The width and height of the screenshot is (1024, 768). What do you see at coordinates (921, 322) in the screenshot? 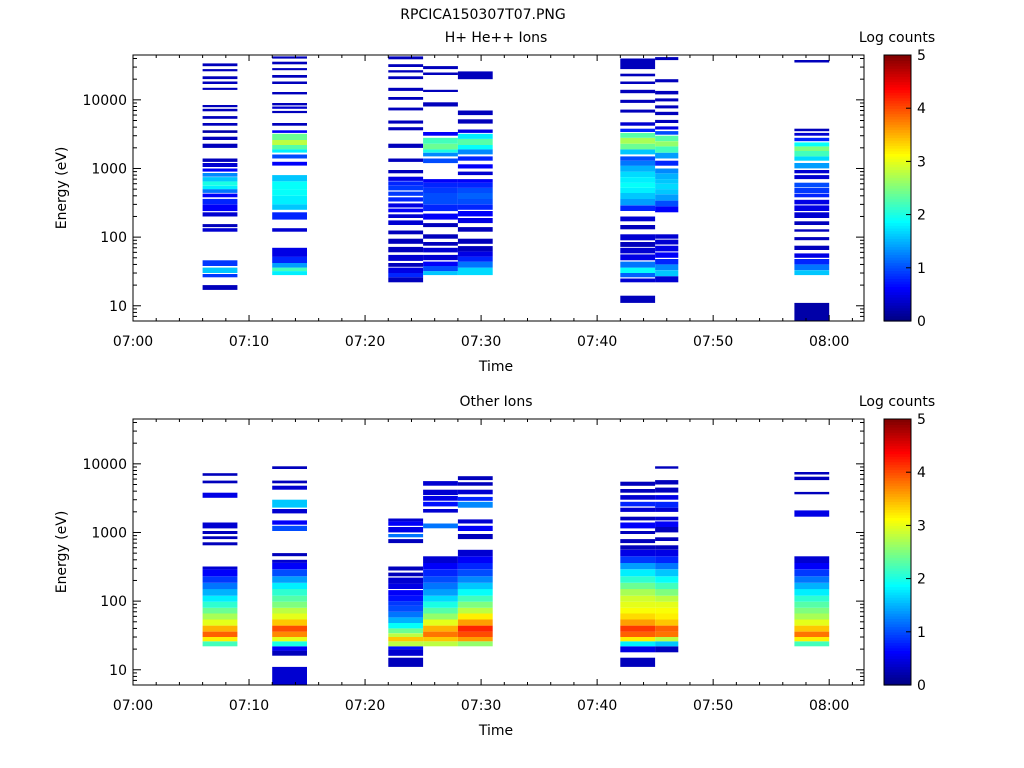
I see `colorbar-tick-label: 0` at bounding box center [921, 322].